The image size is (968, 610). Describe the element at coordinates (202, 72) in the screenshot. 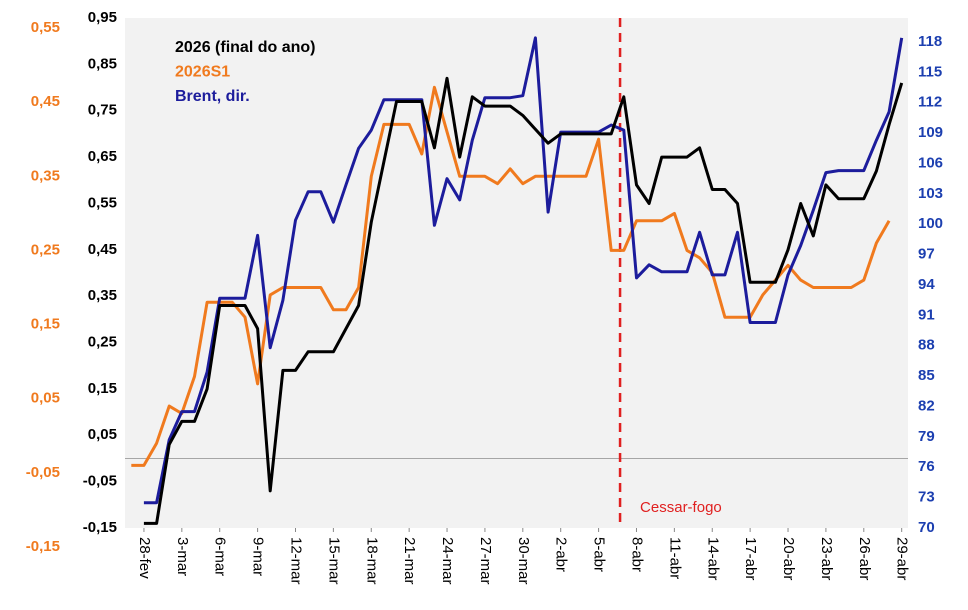

I see `legend-label: 2026S1` at that location.